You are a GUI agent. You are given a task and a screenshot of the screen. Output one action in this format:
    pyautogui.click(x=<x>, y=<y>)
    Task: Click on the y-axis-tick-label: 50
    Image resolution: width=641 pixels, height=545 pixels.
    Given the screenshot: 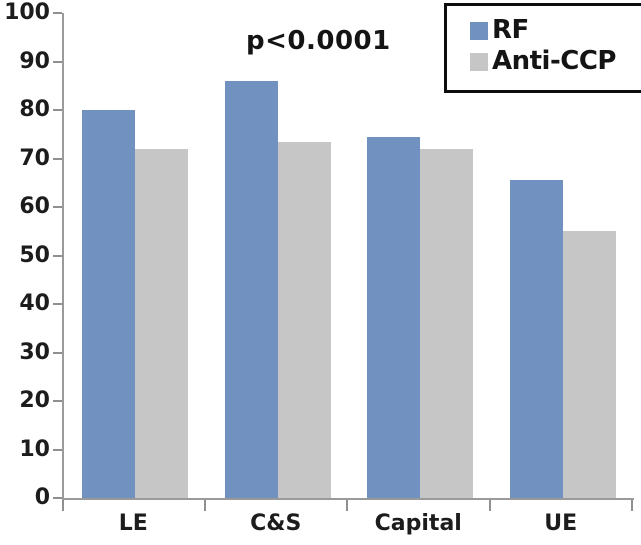 What is the action you would take?
    pyautogui.click(x=34, y=255)
    